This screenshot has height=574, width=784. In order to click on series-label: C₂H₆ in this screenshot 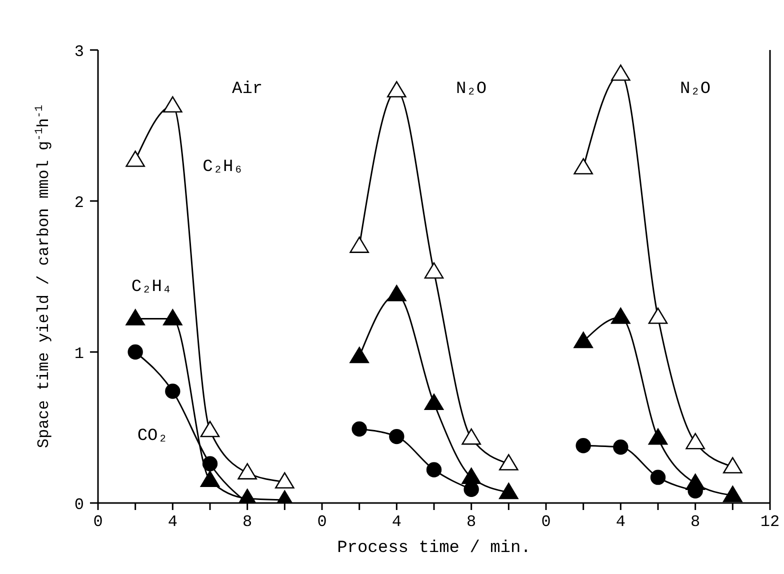, I will do `click(223, 167)`.